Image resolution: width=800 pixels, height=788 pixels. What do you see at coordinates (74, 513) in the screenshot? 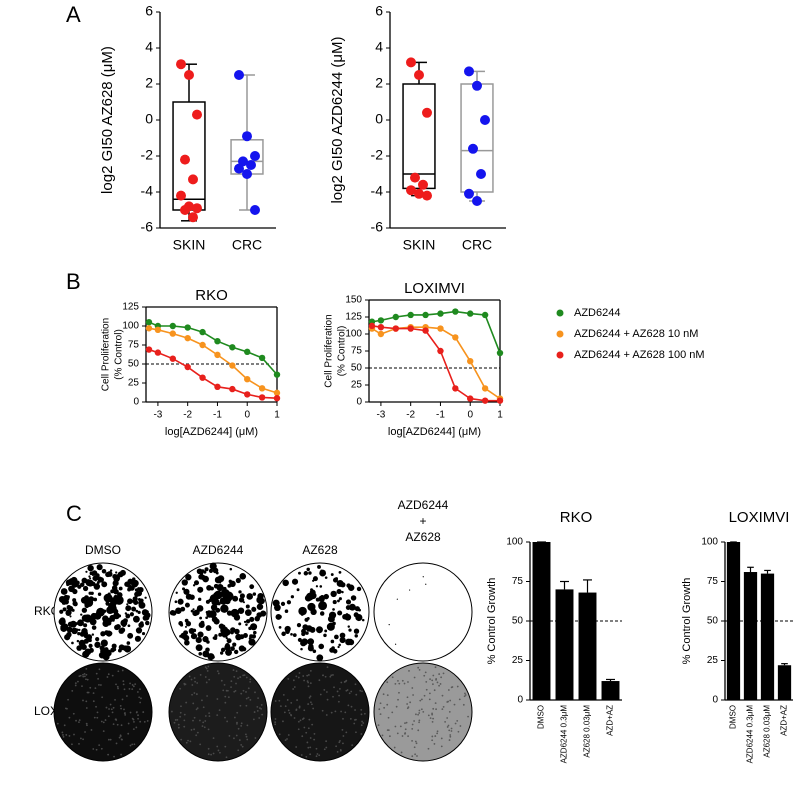
I see `panel-label: C` at bounding box center [74, 513].